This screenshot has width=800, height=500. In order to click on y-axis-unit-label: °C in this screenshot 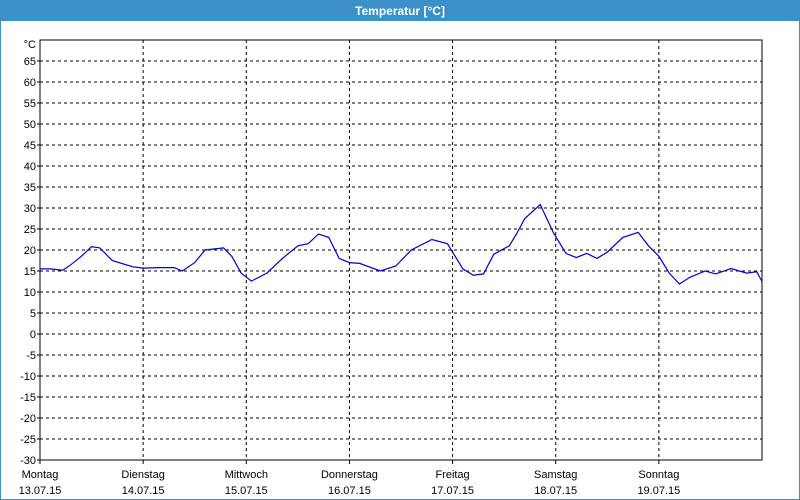, I will do `click(30, 45)`.